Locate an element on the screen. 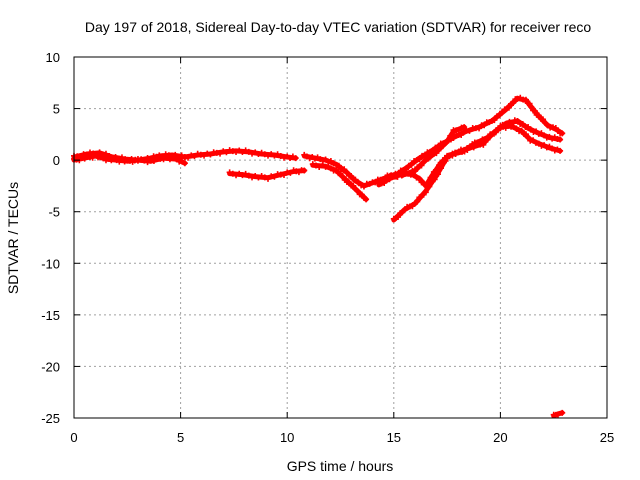  y-tick-label: 10 is located at coordinates (53, 57).